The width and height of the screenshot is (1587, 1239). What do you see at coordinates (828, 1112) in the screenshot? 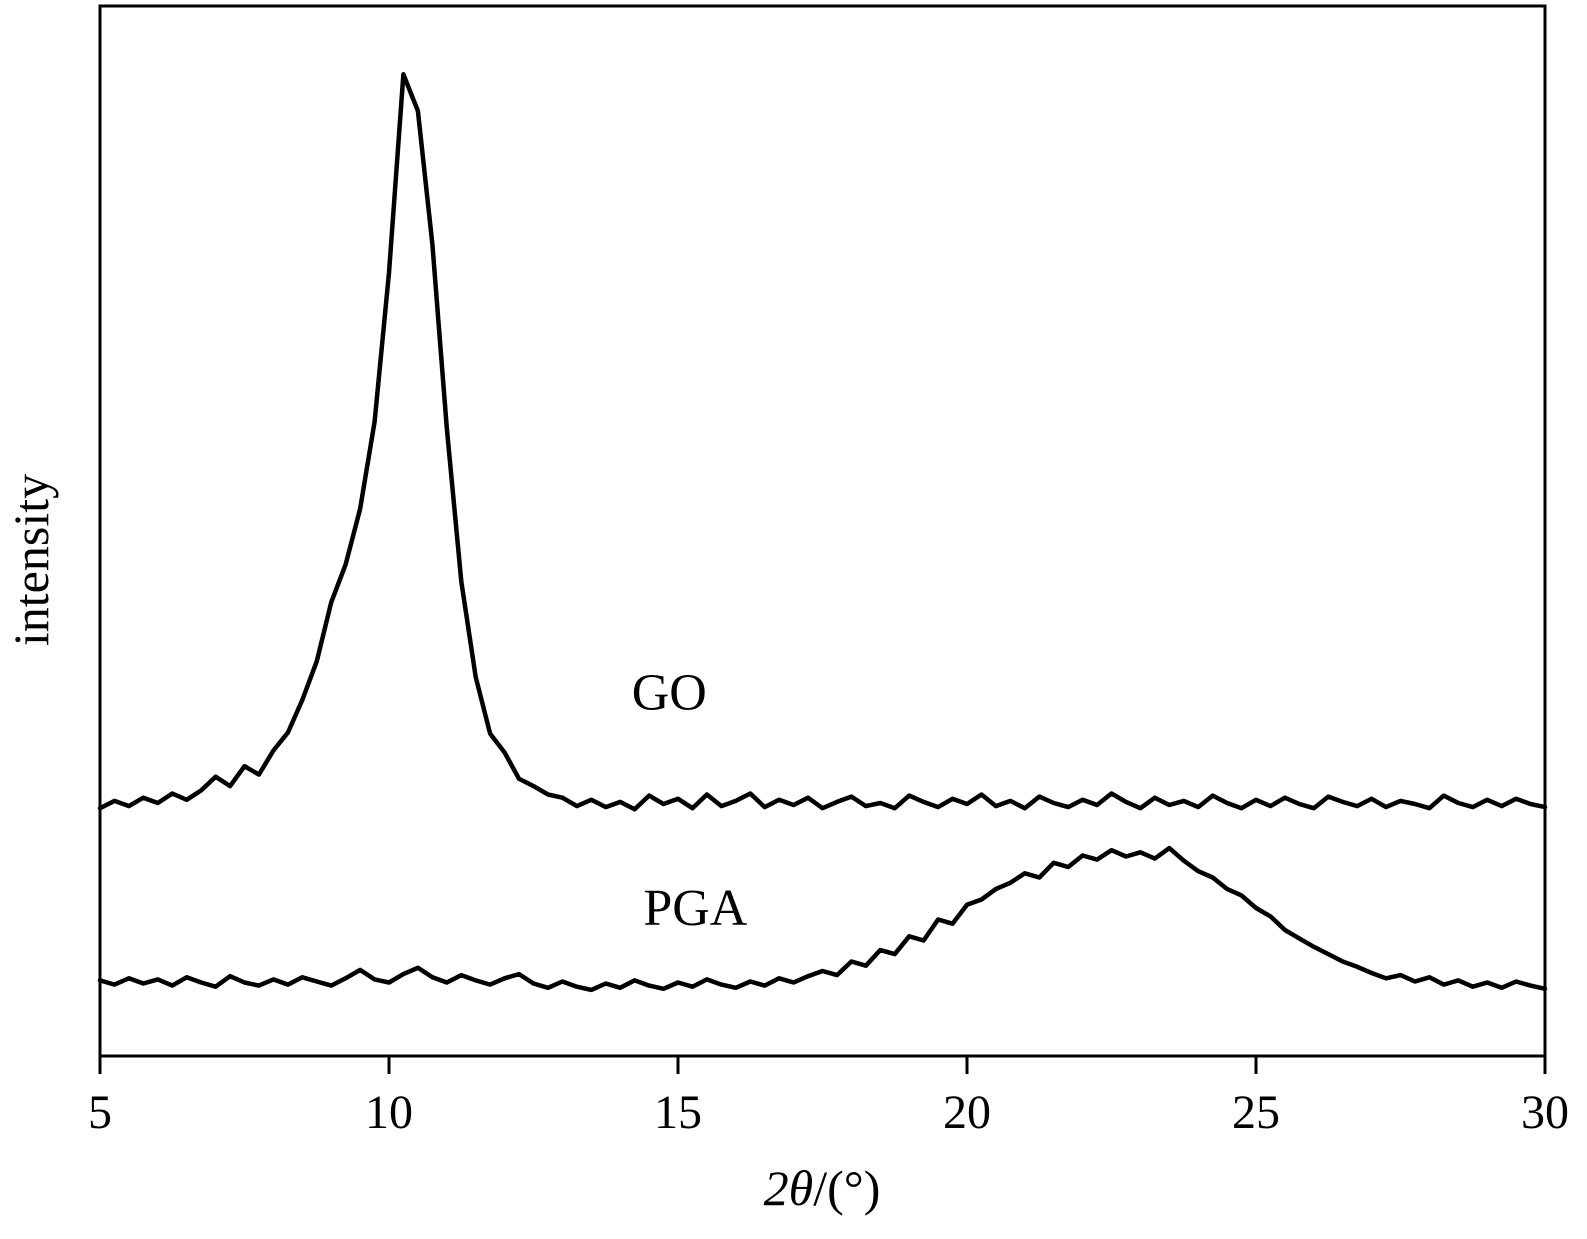
I see `x-tick-labels: 5 10 15 20 25 30` at bounding box center [828, 1112].